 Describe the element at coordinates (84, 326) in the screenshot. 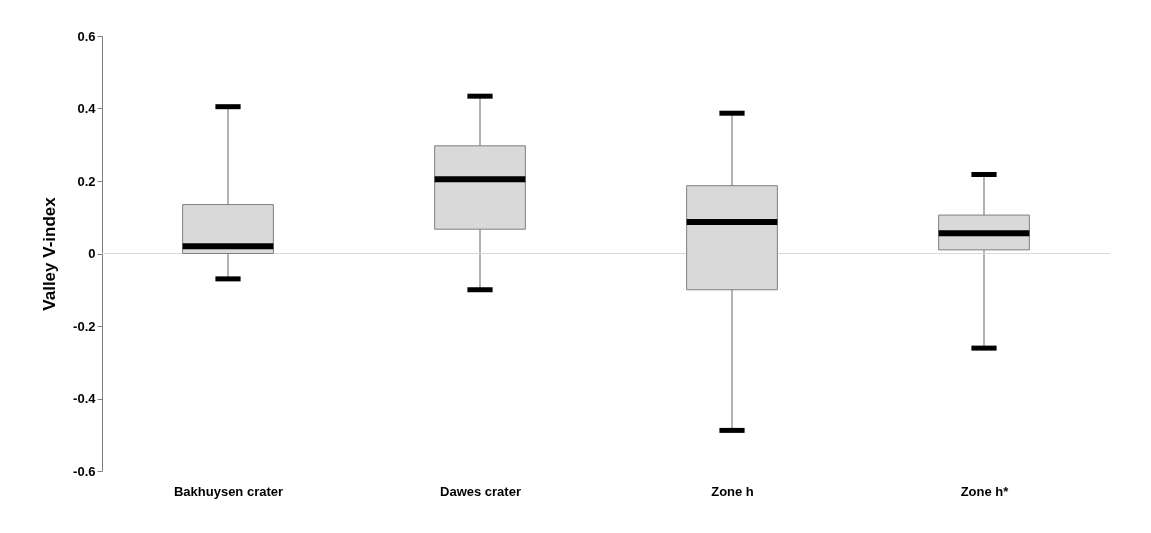

I see `y-tick-label: -0.2` at that location.